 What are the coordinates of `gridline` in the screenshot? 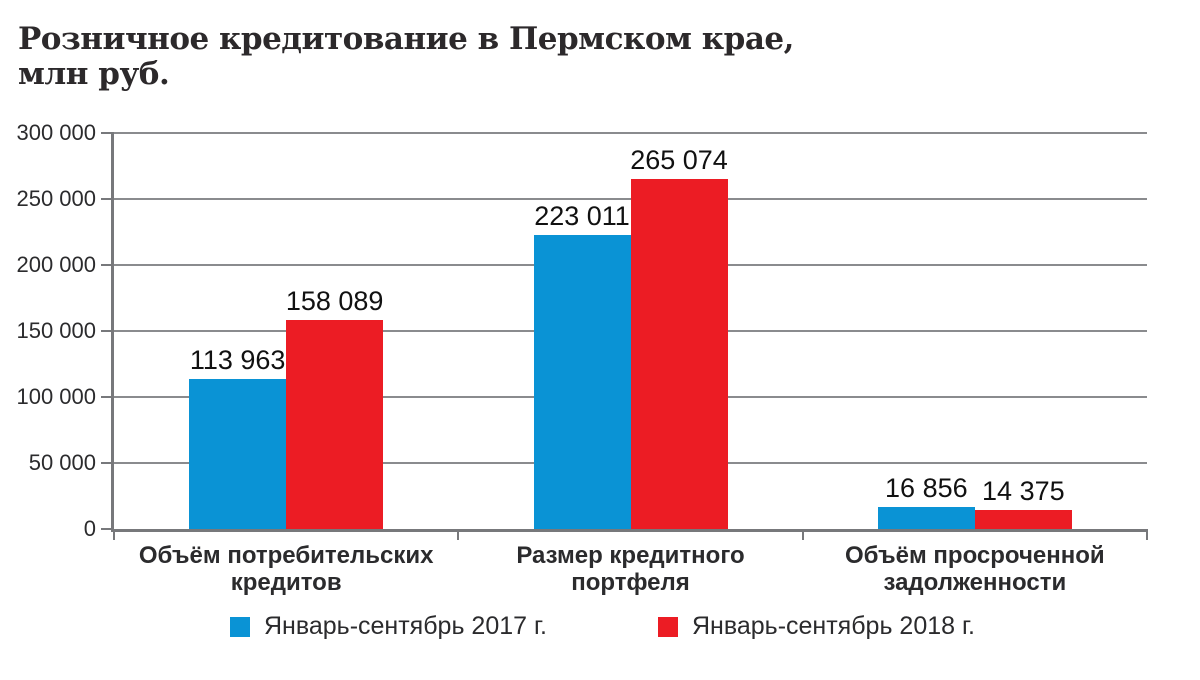 It's located at (630, 133).